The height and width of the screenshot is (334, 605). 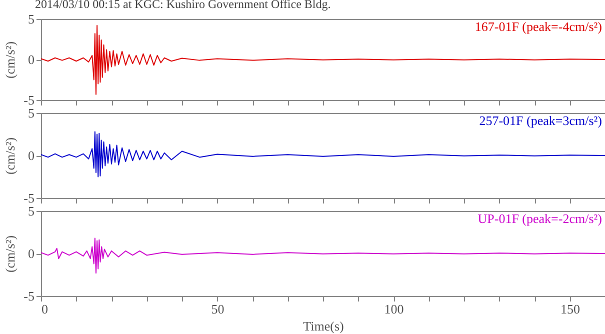 What do you see at coordinates (570, 309) in the screenshot?
I see `x-tick-label: 150` at bounding box center [570, 309].